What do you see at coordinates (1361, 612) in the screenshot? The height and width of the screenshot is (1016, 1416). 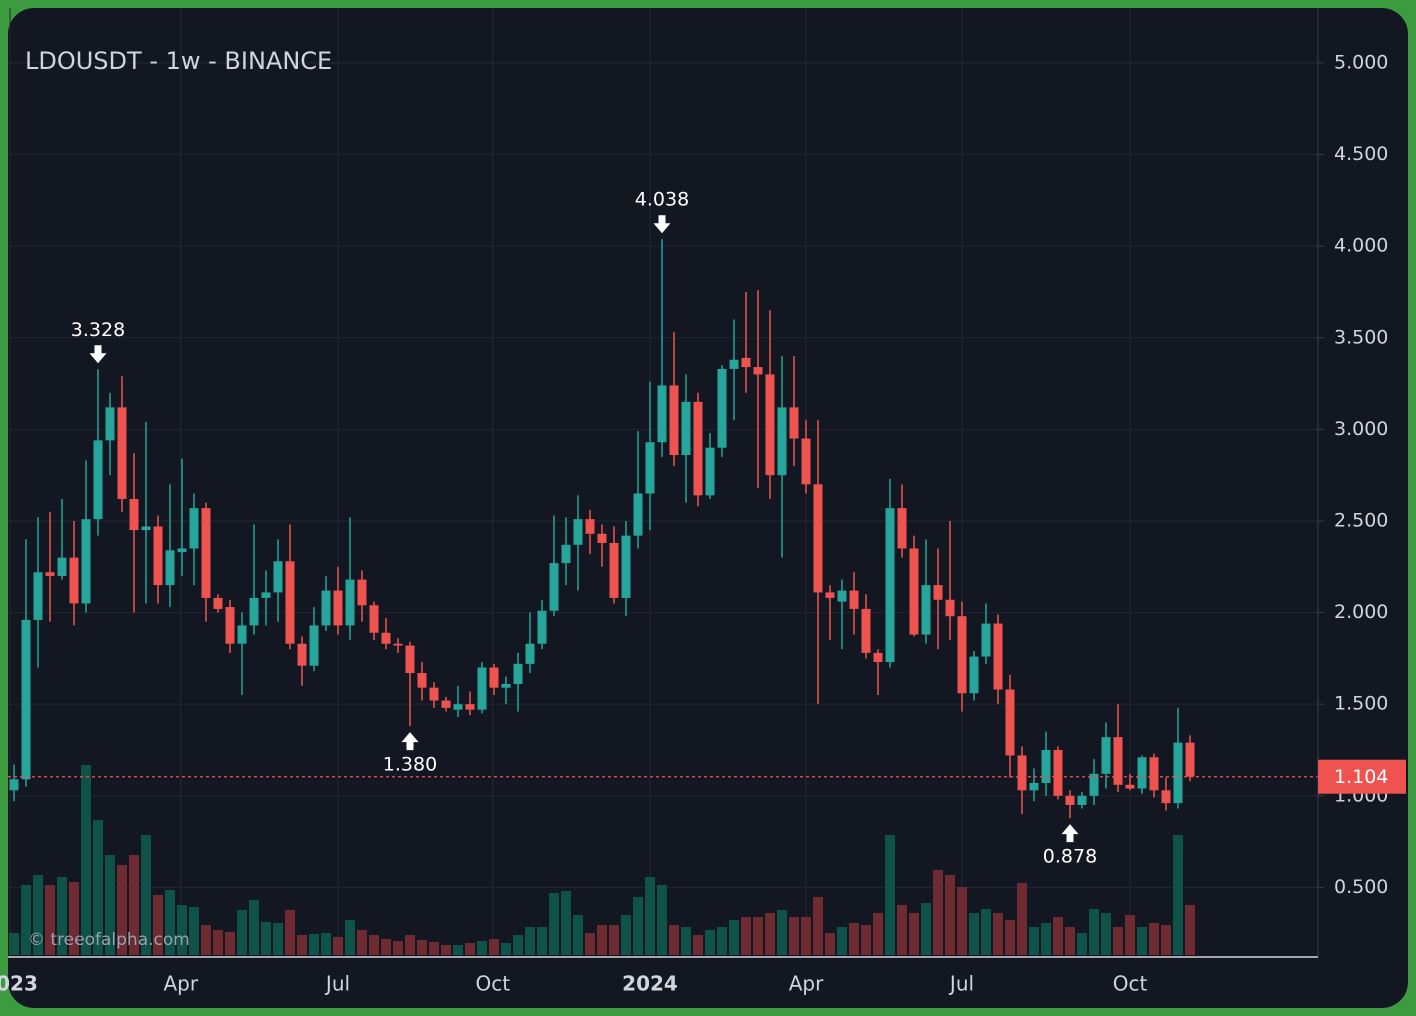 I see `y-tick-label: 2.000` at bounding box center [1361, 612].